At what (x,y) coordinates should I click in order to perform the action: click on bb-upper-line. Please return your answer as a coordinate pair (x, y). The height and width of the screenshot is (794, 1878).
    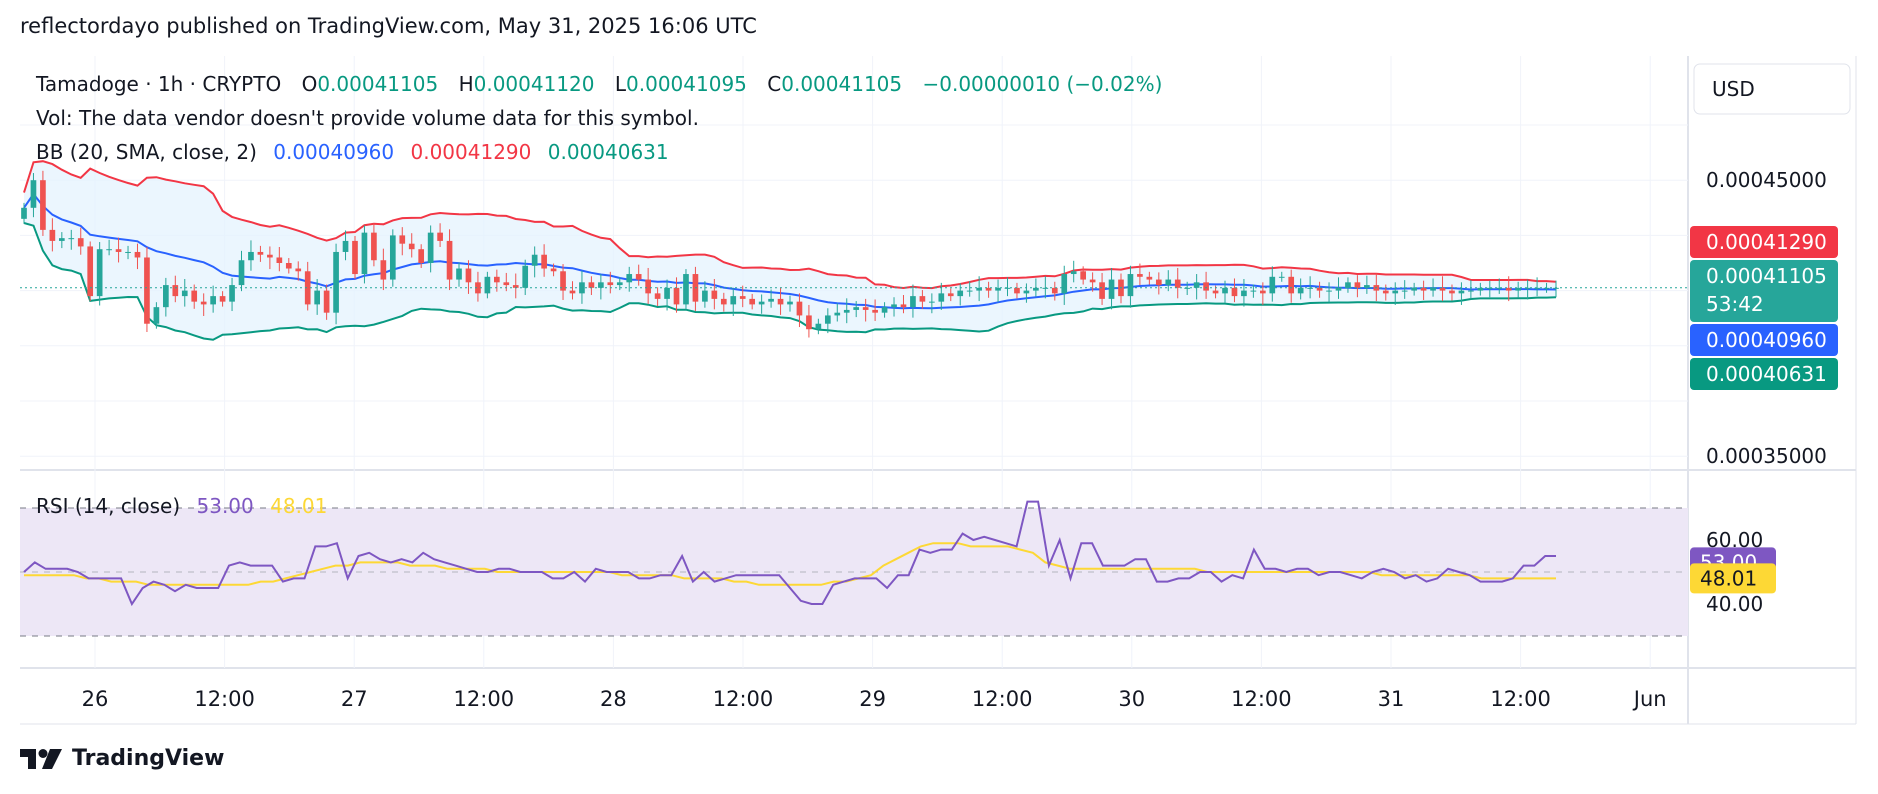
    Looking at the image, I should click on (790, 225).